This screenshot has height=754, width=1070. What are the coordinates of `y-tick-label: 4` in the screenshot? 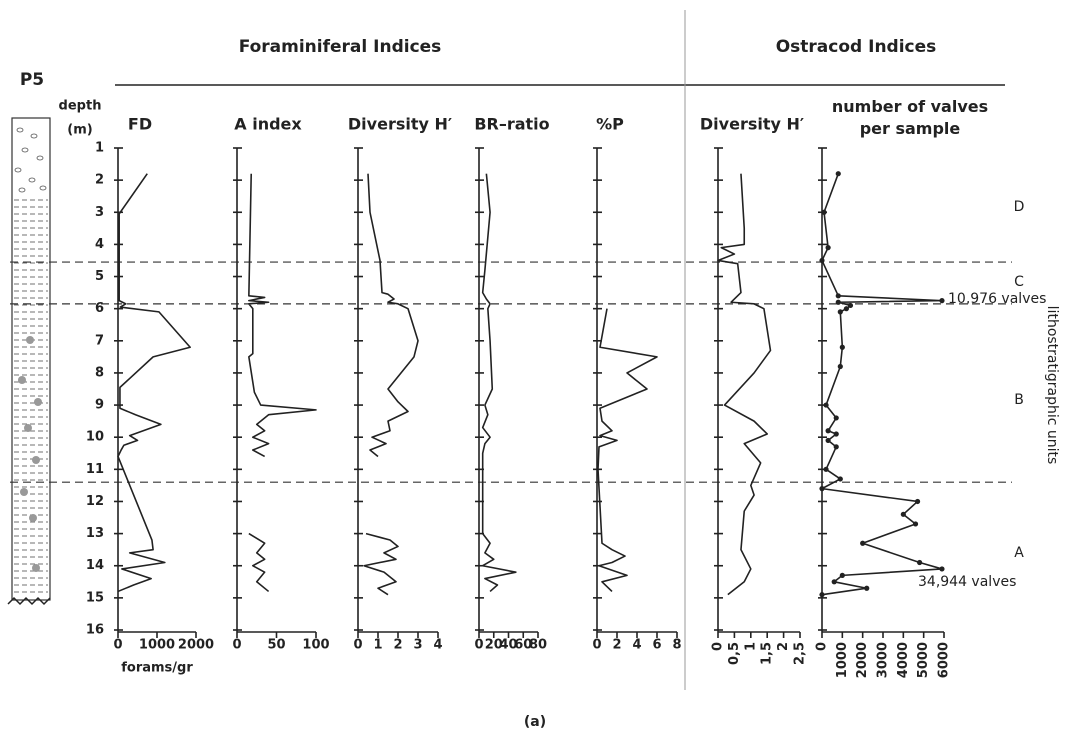 It's located at (99, 244).